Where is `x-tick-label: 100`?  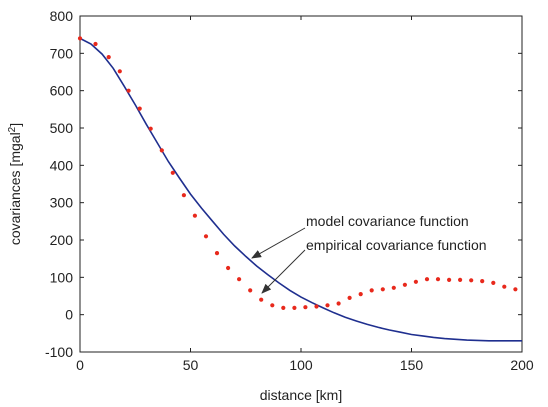 x-tick-label: 100 is located at coordinates (301, 365).